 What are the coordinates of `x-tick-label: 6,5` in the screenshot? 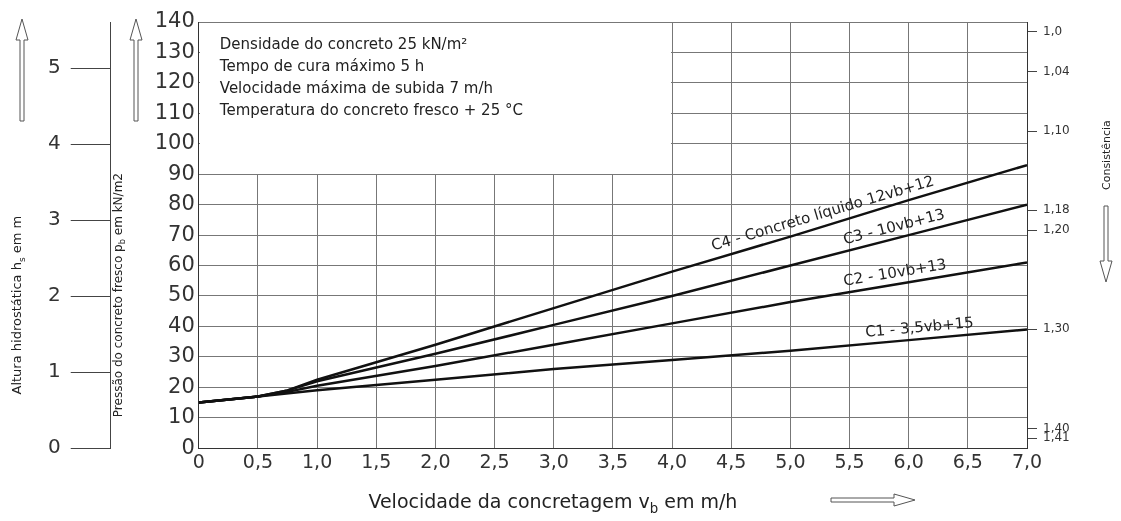 It's located at (967, 460).